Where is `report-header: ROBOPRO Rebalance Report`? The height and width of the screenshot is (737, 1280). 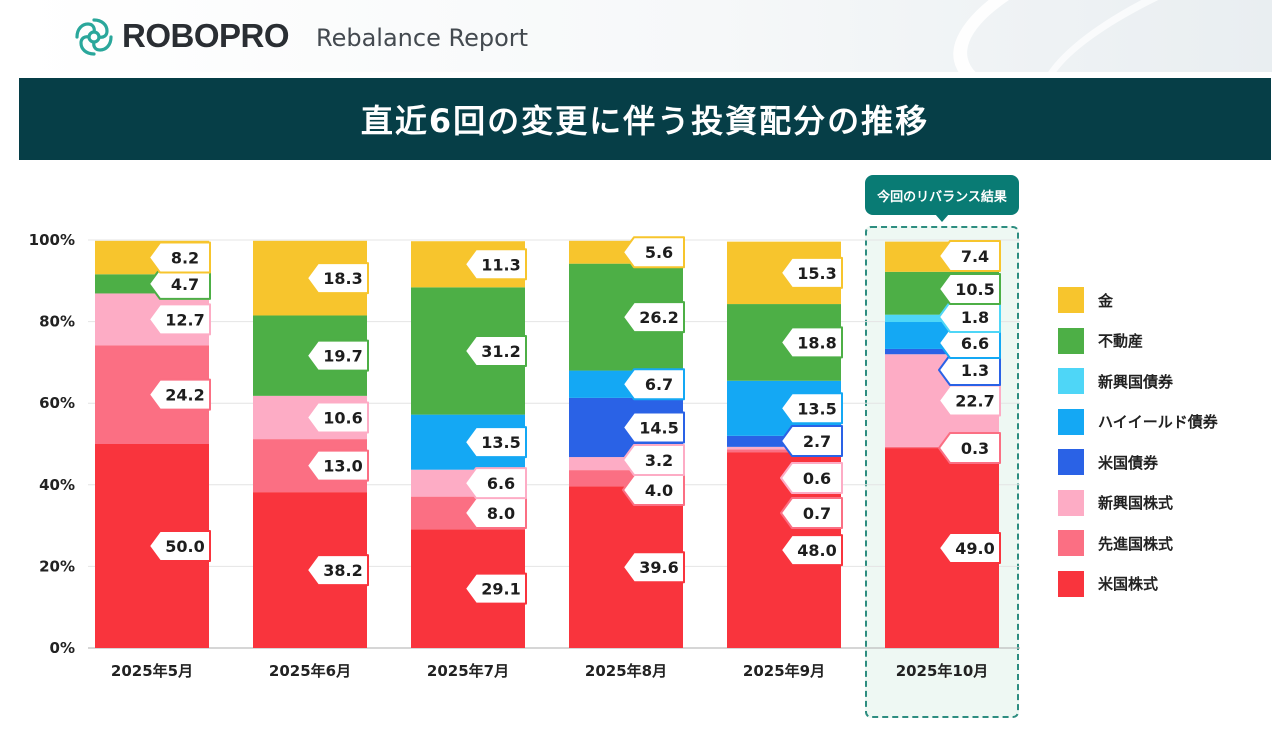
report-header: ROBOPRO Rebalance Report is located at coordinates (645, 36).